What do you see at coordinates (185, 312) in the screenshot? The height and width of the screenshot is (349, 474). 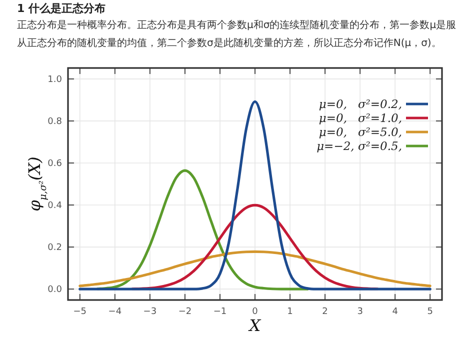 I see `x-tick-label: −2` at bounding box center [185, 312].